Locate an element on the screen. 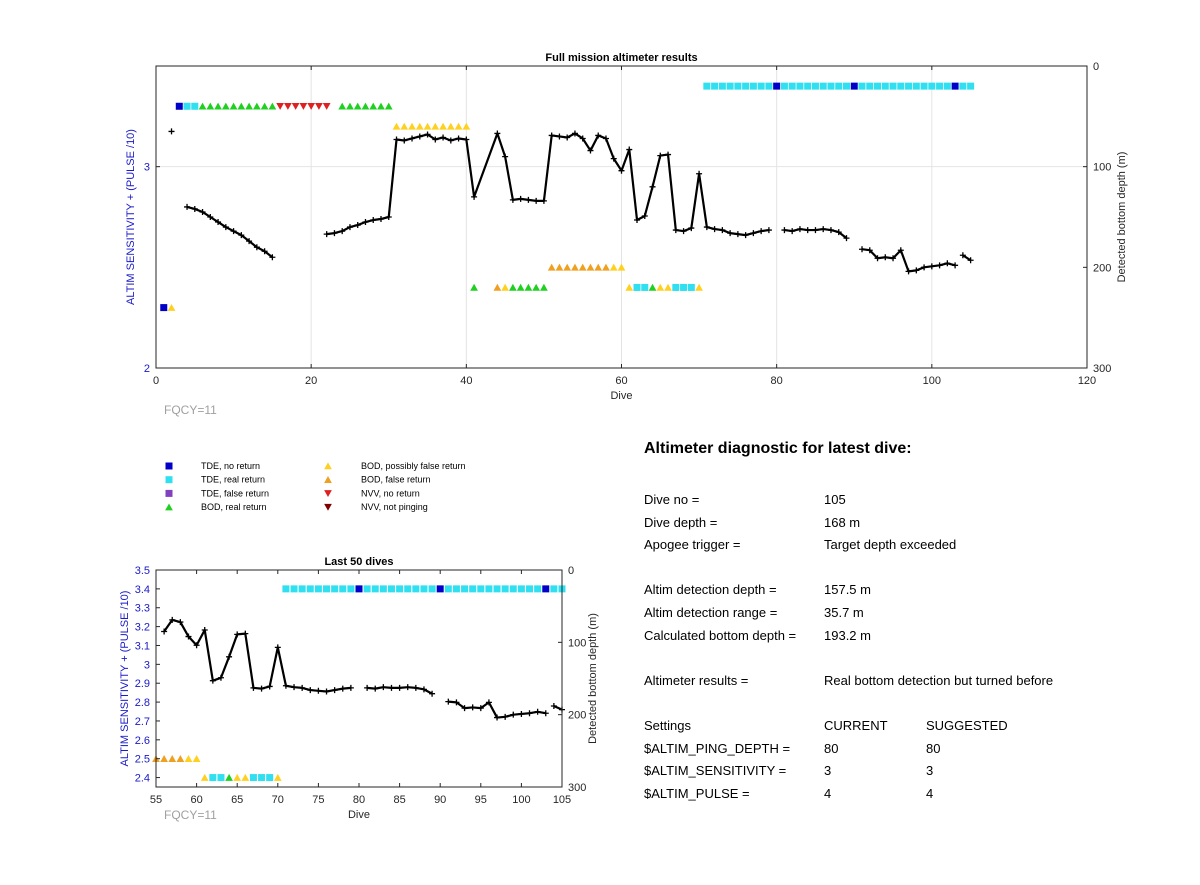 This screenshot has height=885, width=1200. setting-suggested: 3 is located at coordinates (930, 771).